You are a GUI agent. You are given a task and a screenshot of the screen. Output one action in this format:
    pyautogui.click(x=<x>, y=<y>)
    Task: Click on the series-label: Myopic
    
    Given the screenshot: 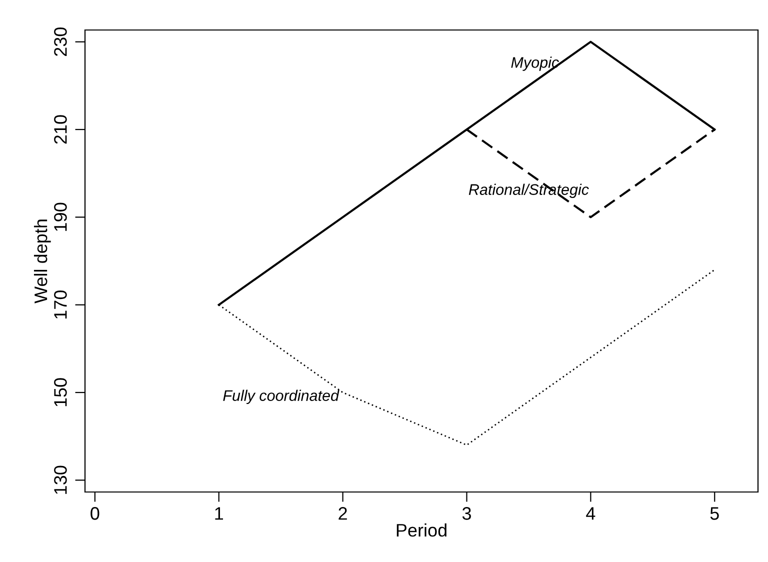 What is the action you would take?
    pyautogui.click(x=535, y=63)
    